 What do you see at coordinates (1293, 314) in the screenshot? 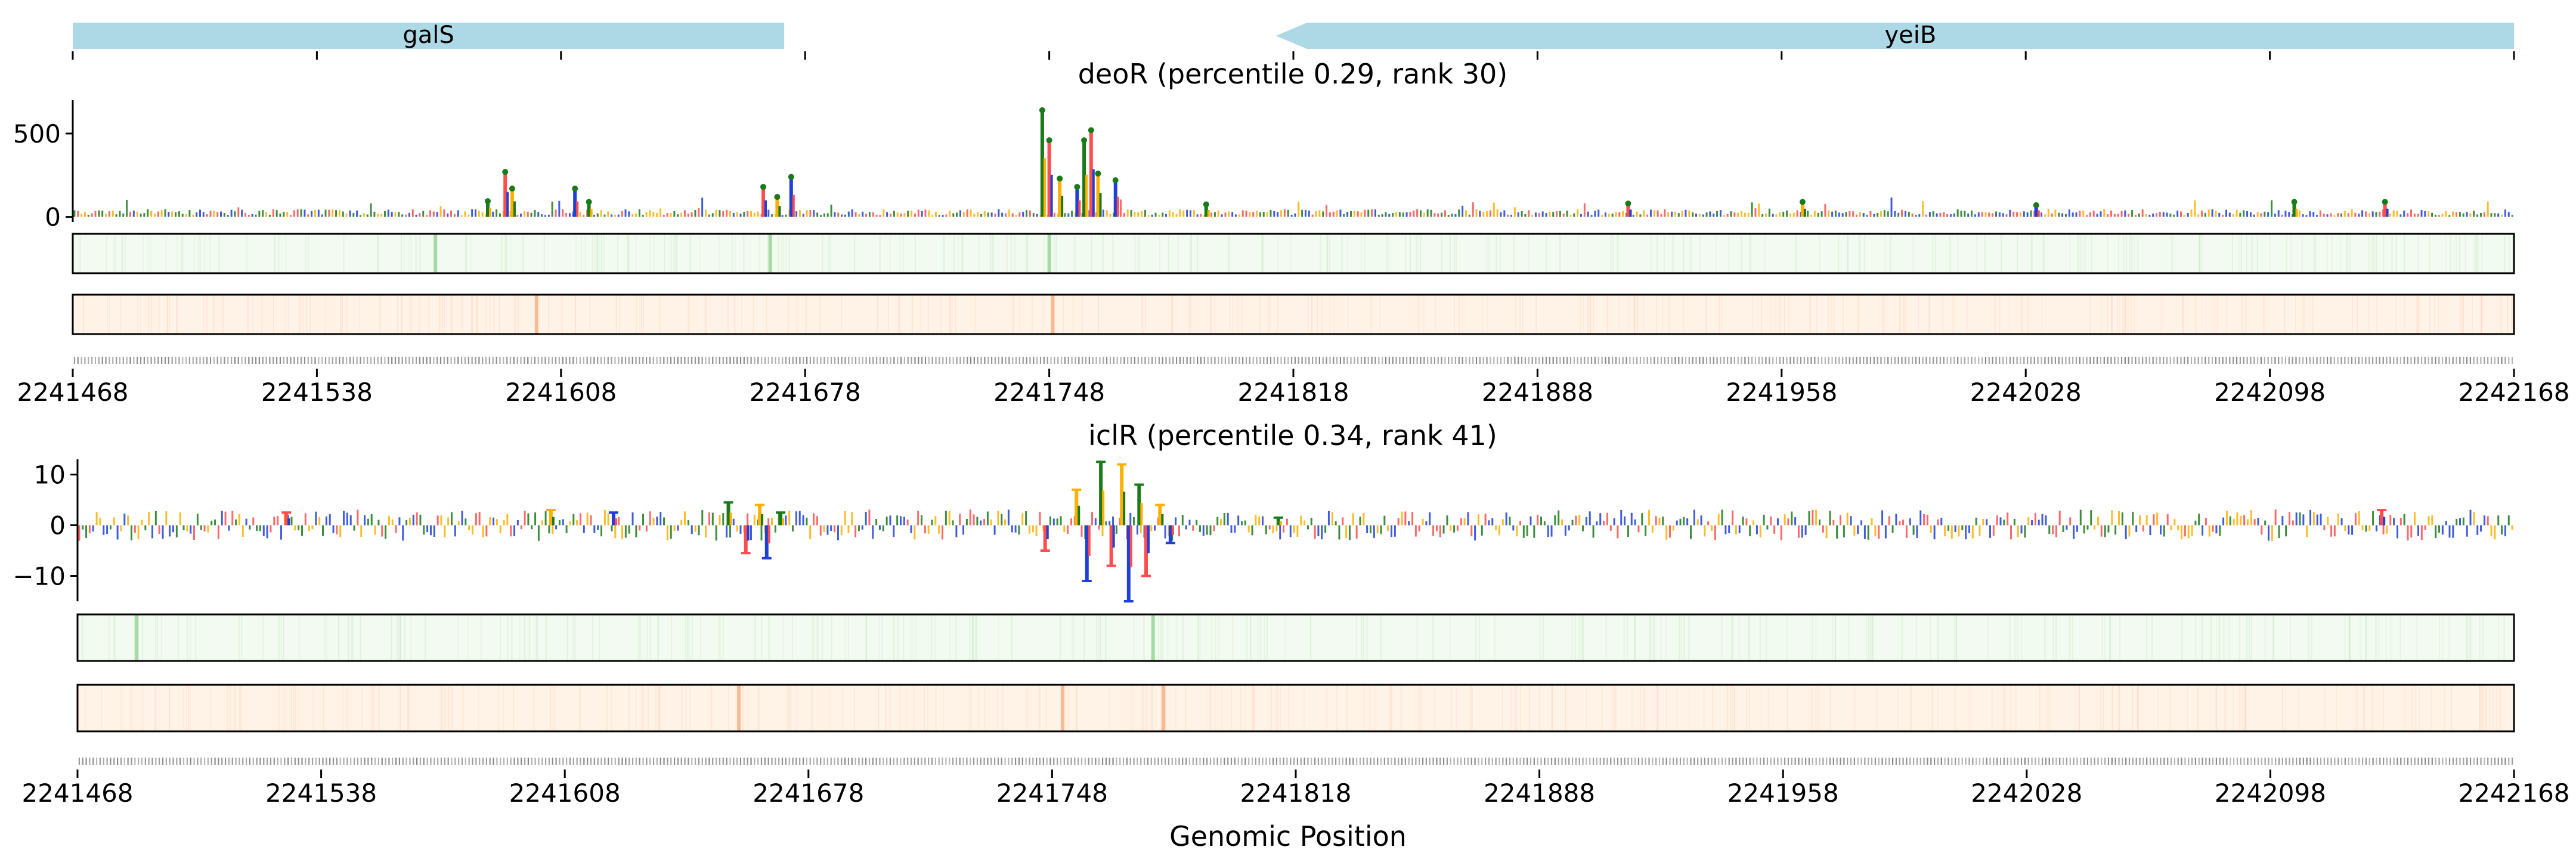
I see `orange-heat-track` at bounding box center [1293, 314].